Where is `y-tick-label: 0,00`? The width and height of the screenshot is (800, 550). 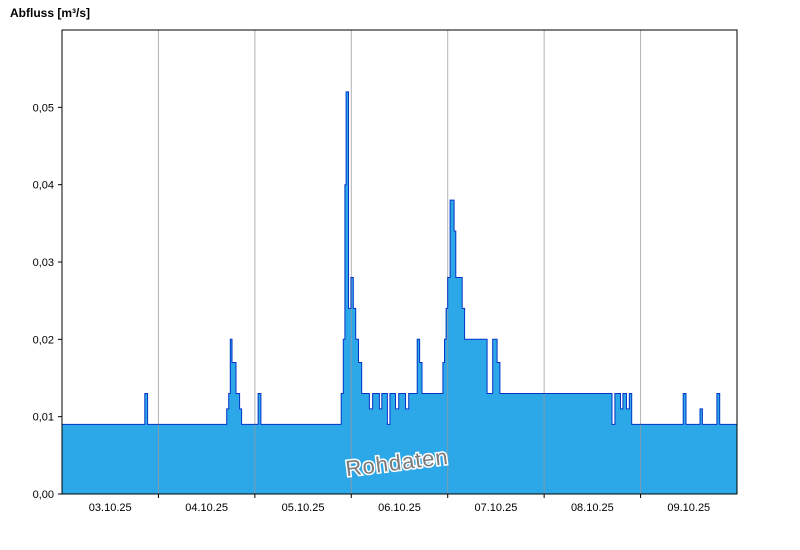 y-tick-label: 0,00 is located at coordinates (43, 495).